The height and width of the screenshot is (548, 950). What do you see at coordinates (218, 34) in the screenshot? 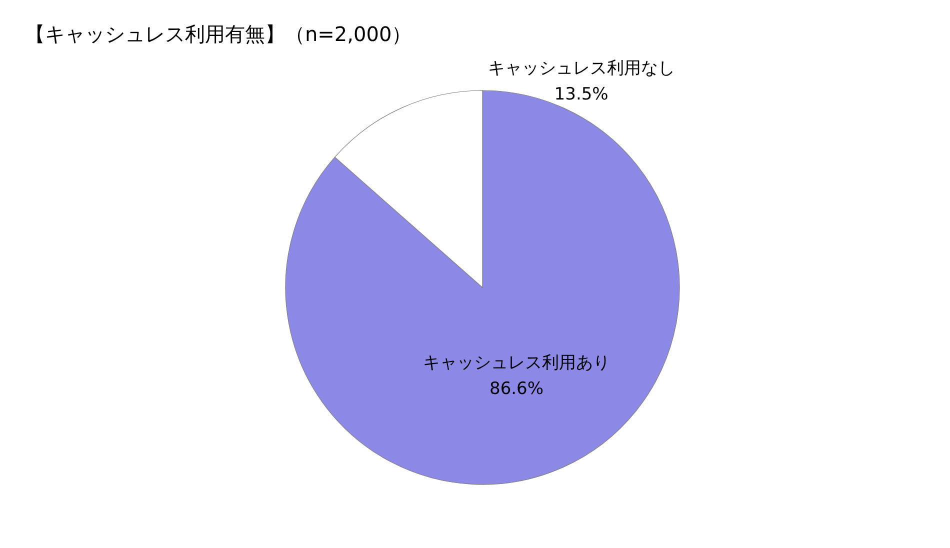
I see `chart-title: 【キャッシュレス利用有無】（n=2,000）` at bounding box center [218, 34].